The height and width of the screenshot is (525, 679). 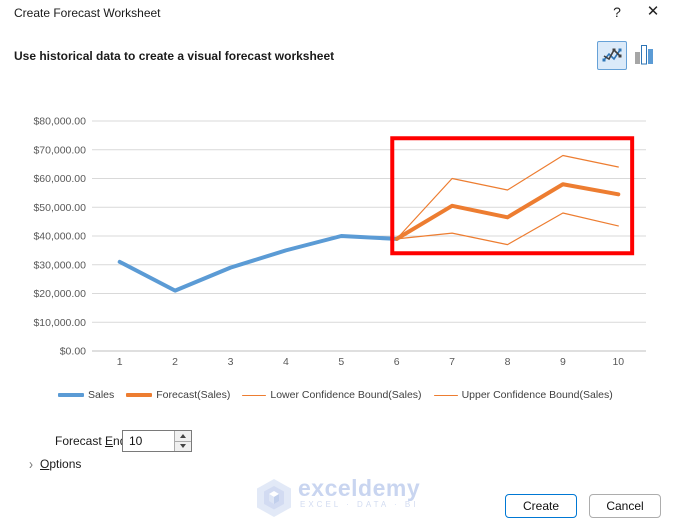 What do you see at coordinates (91, 441) in the screenshot?
I see `forecast-end-label: Forecast End` at bounding box center [91, 441].